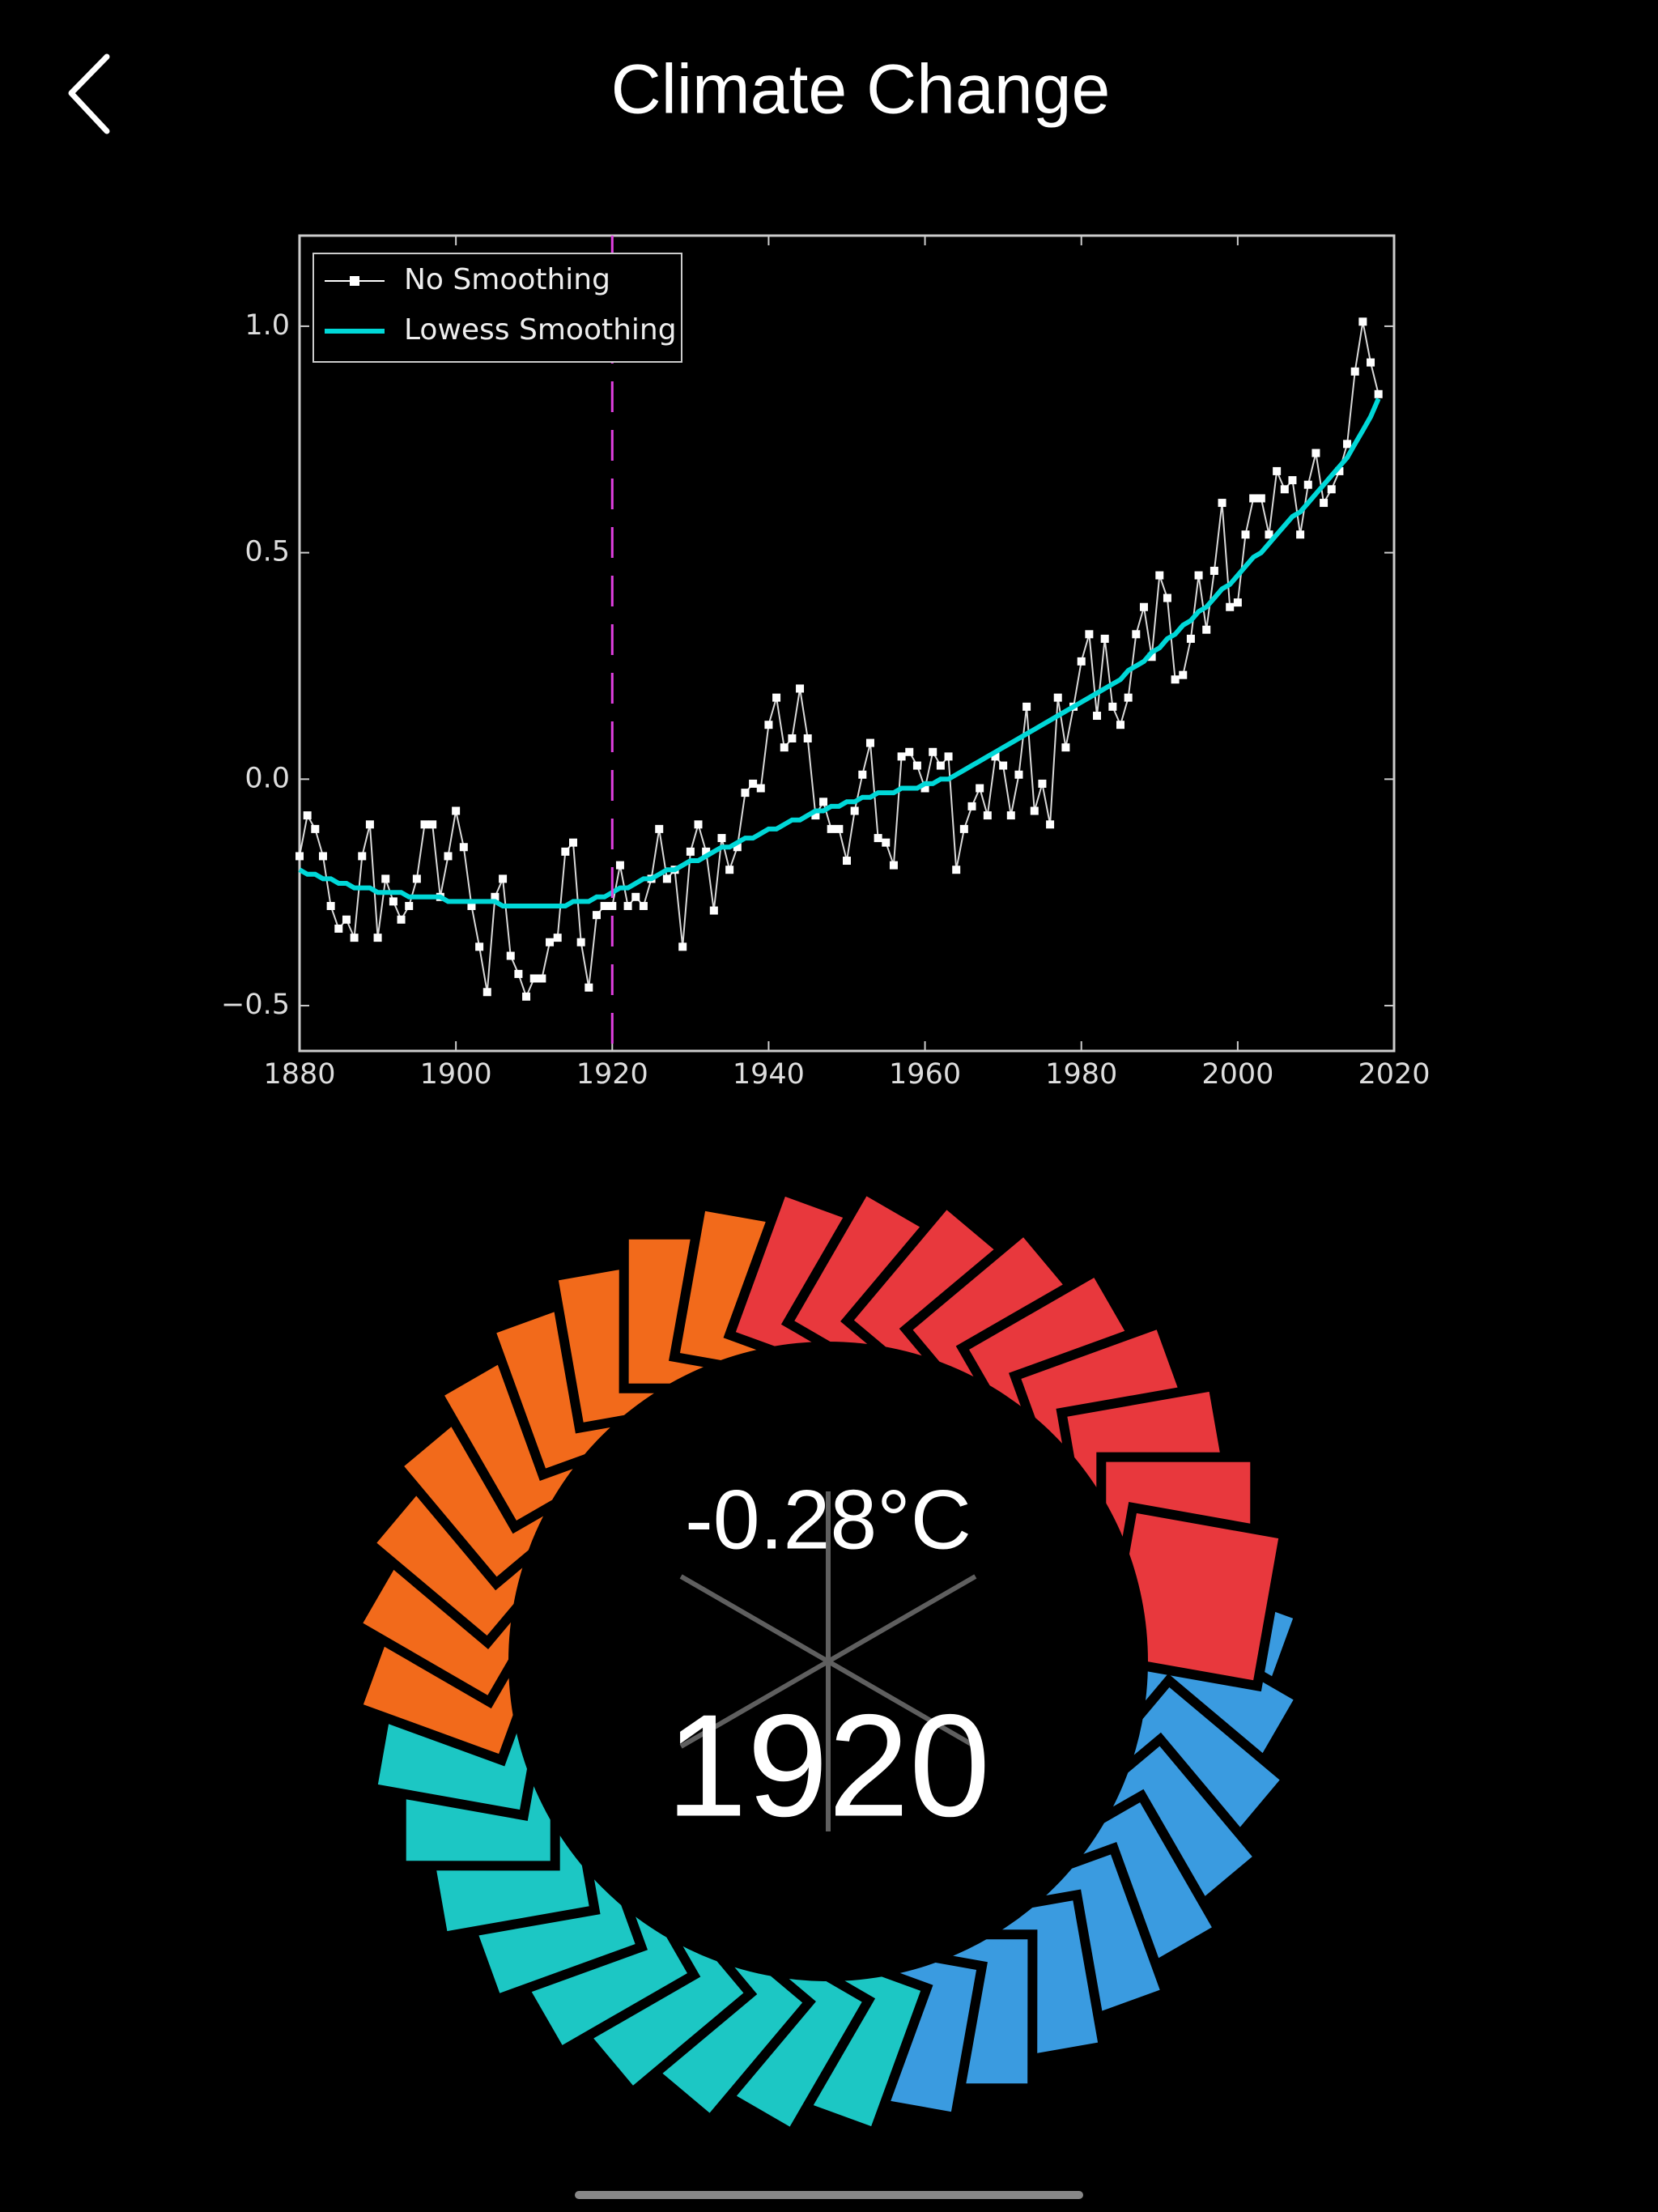 This screenshot has width=1658, height=2212. I want to click on snowflake, so click(828, 1661).